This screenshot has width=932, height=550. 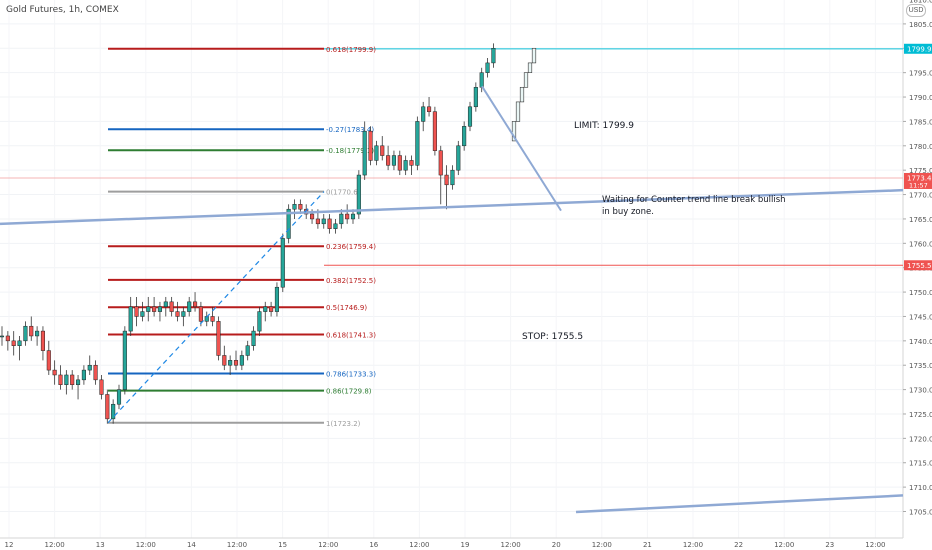 What do you see at coordinates (100, 545) in the screenshot?
I see `x-tick-label: 13` at bounding box center [100, 545].